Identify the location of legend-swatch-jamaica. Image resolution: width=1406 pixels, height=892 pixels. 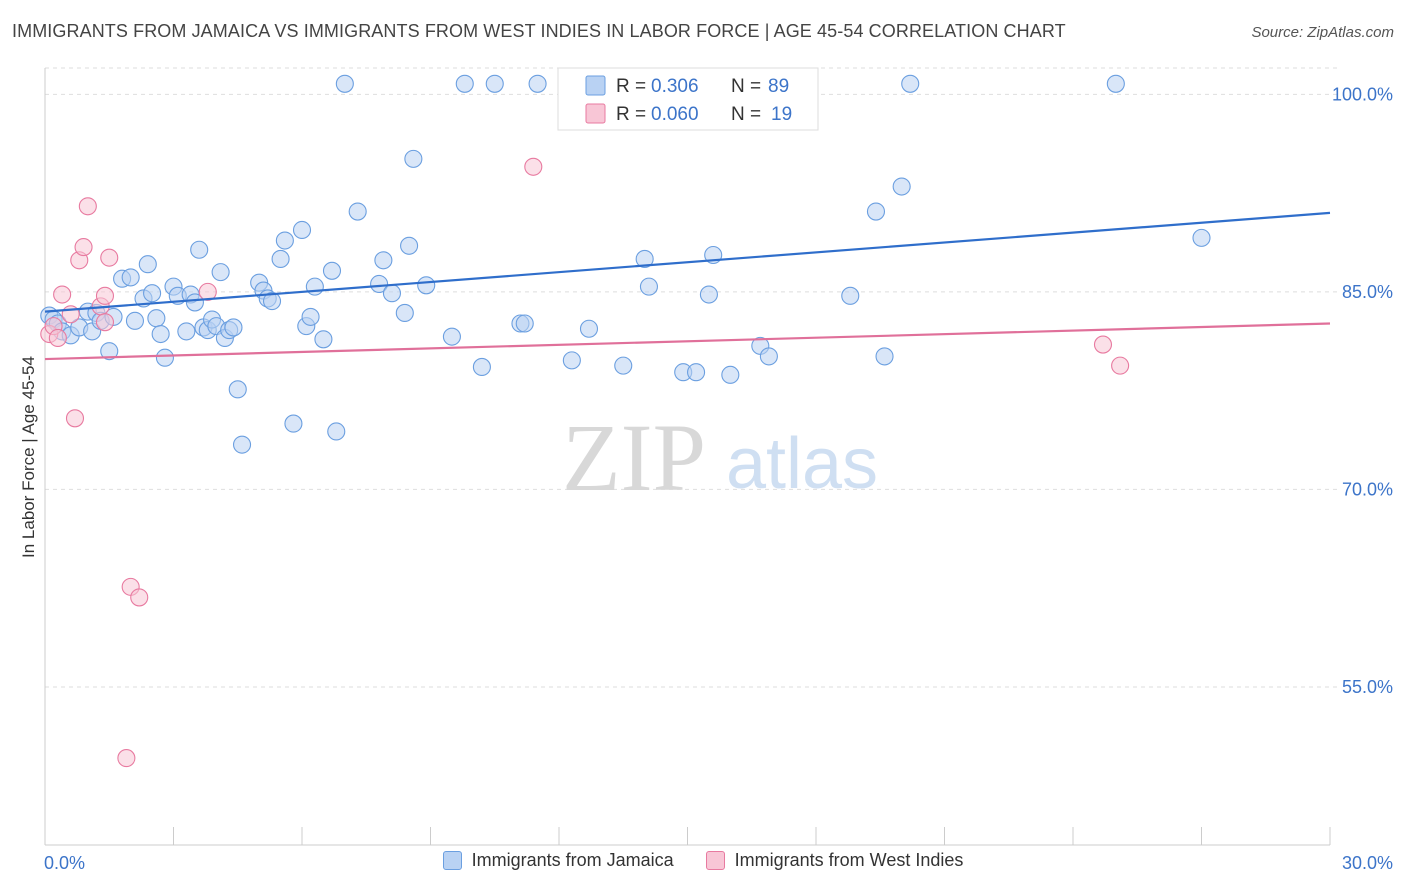
(452, 860).